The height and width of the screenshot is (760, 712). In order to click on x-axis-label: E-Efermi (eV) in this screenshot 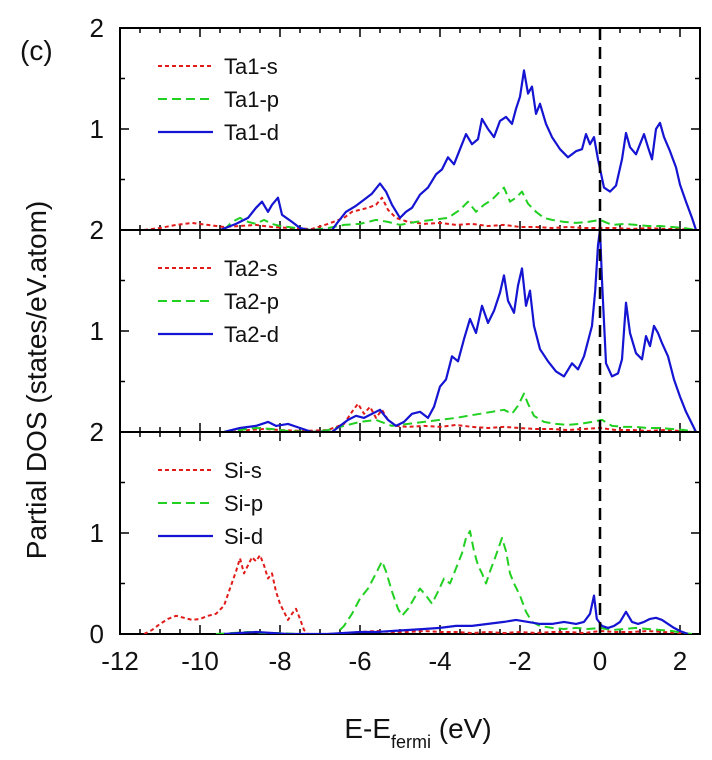, I will do `click(417, 732)`.